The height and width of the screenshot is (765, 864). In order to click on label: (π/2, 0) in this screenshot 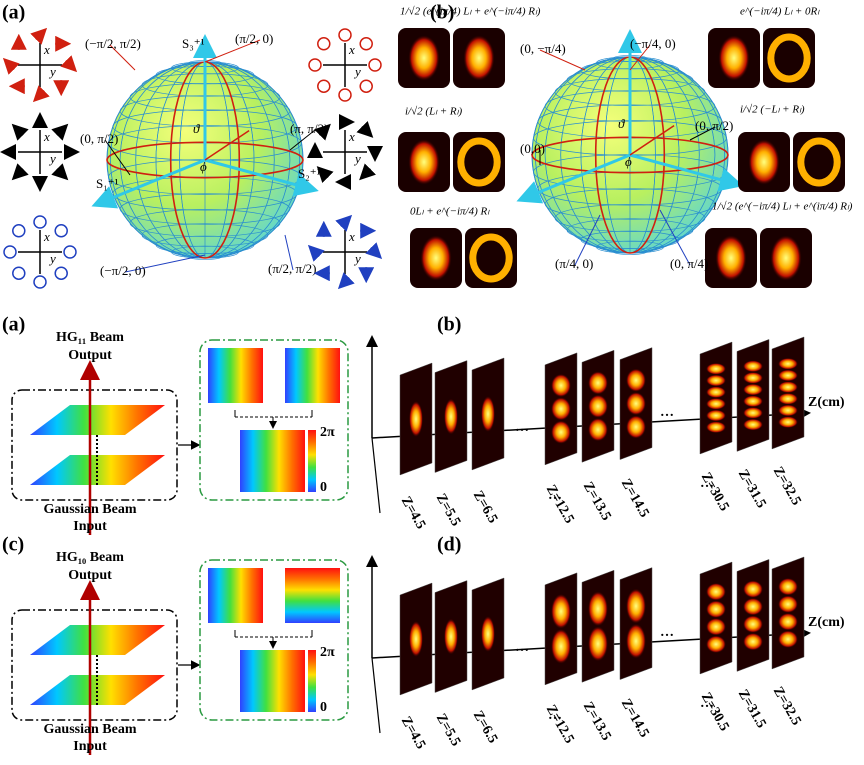, I will do `click(254, 38)`.